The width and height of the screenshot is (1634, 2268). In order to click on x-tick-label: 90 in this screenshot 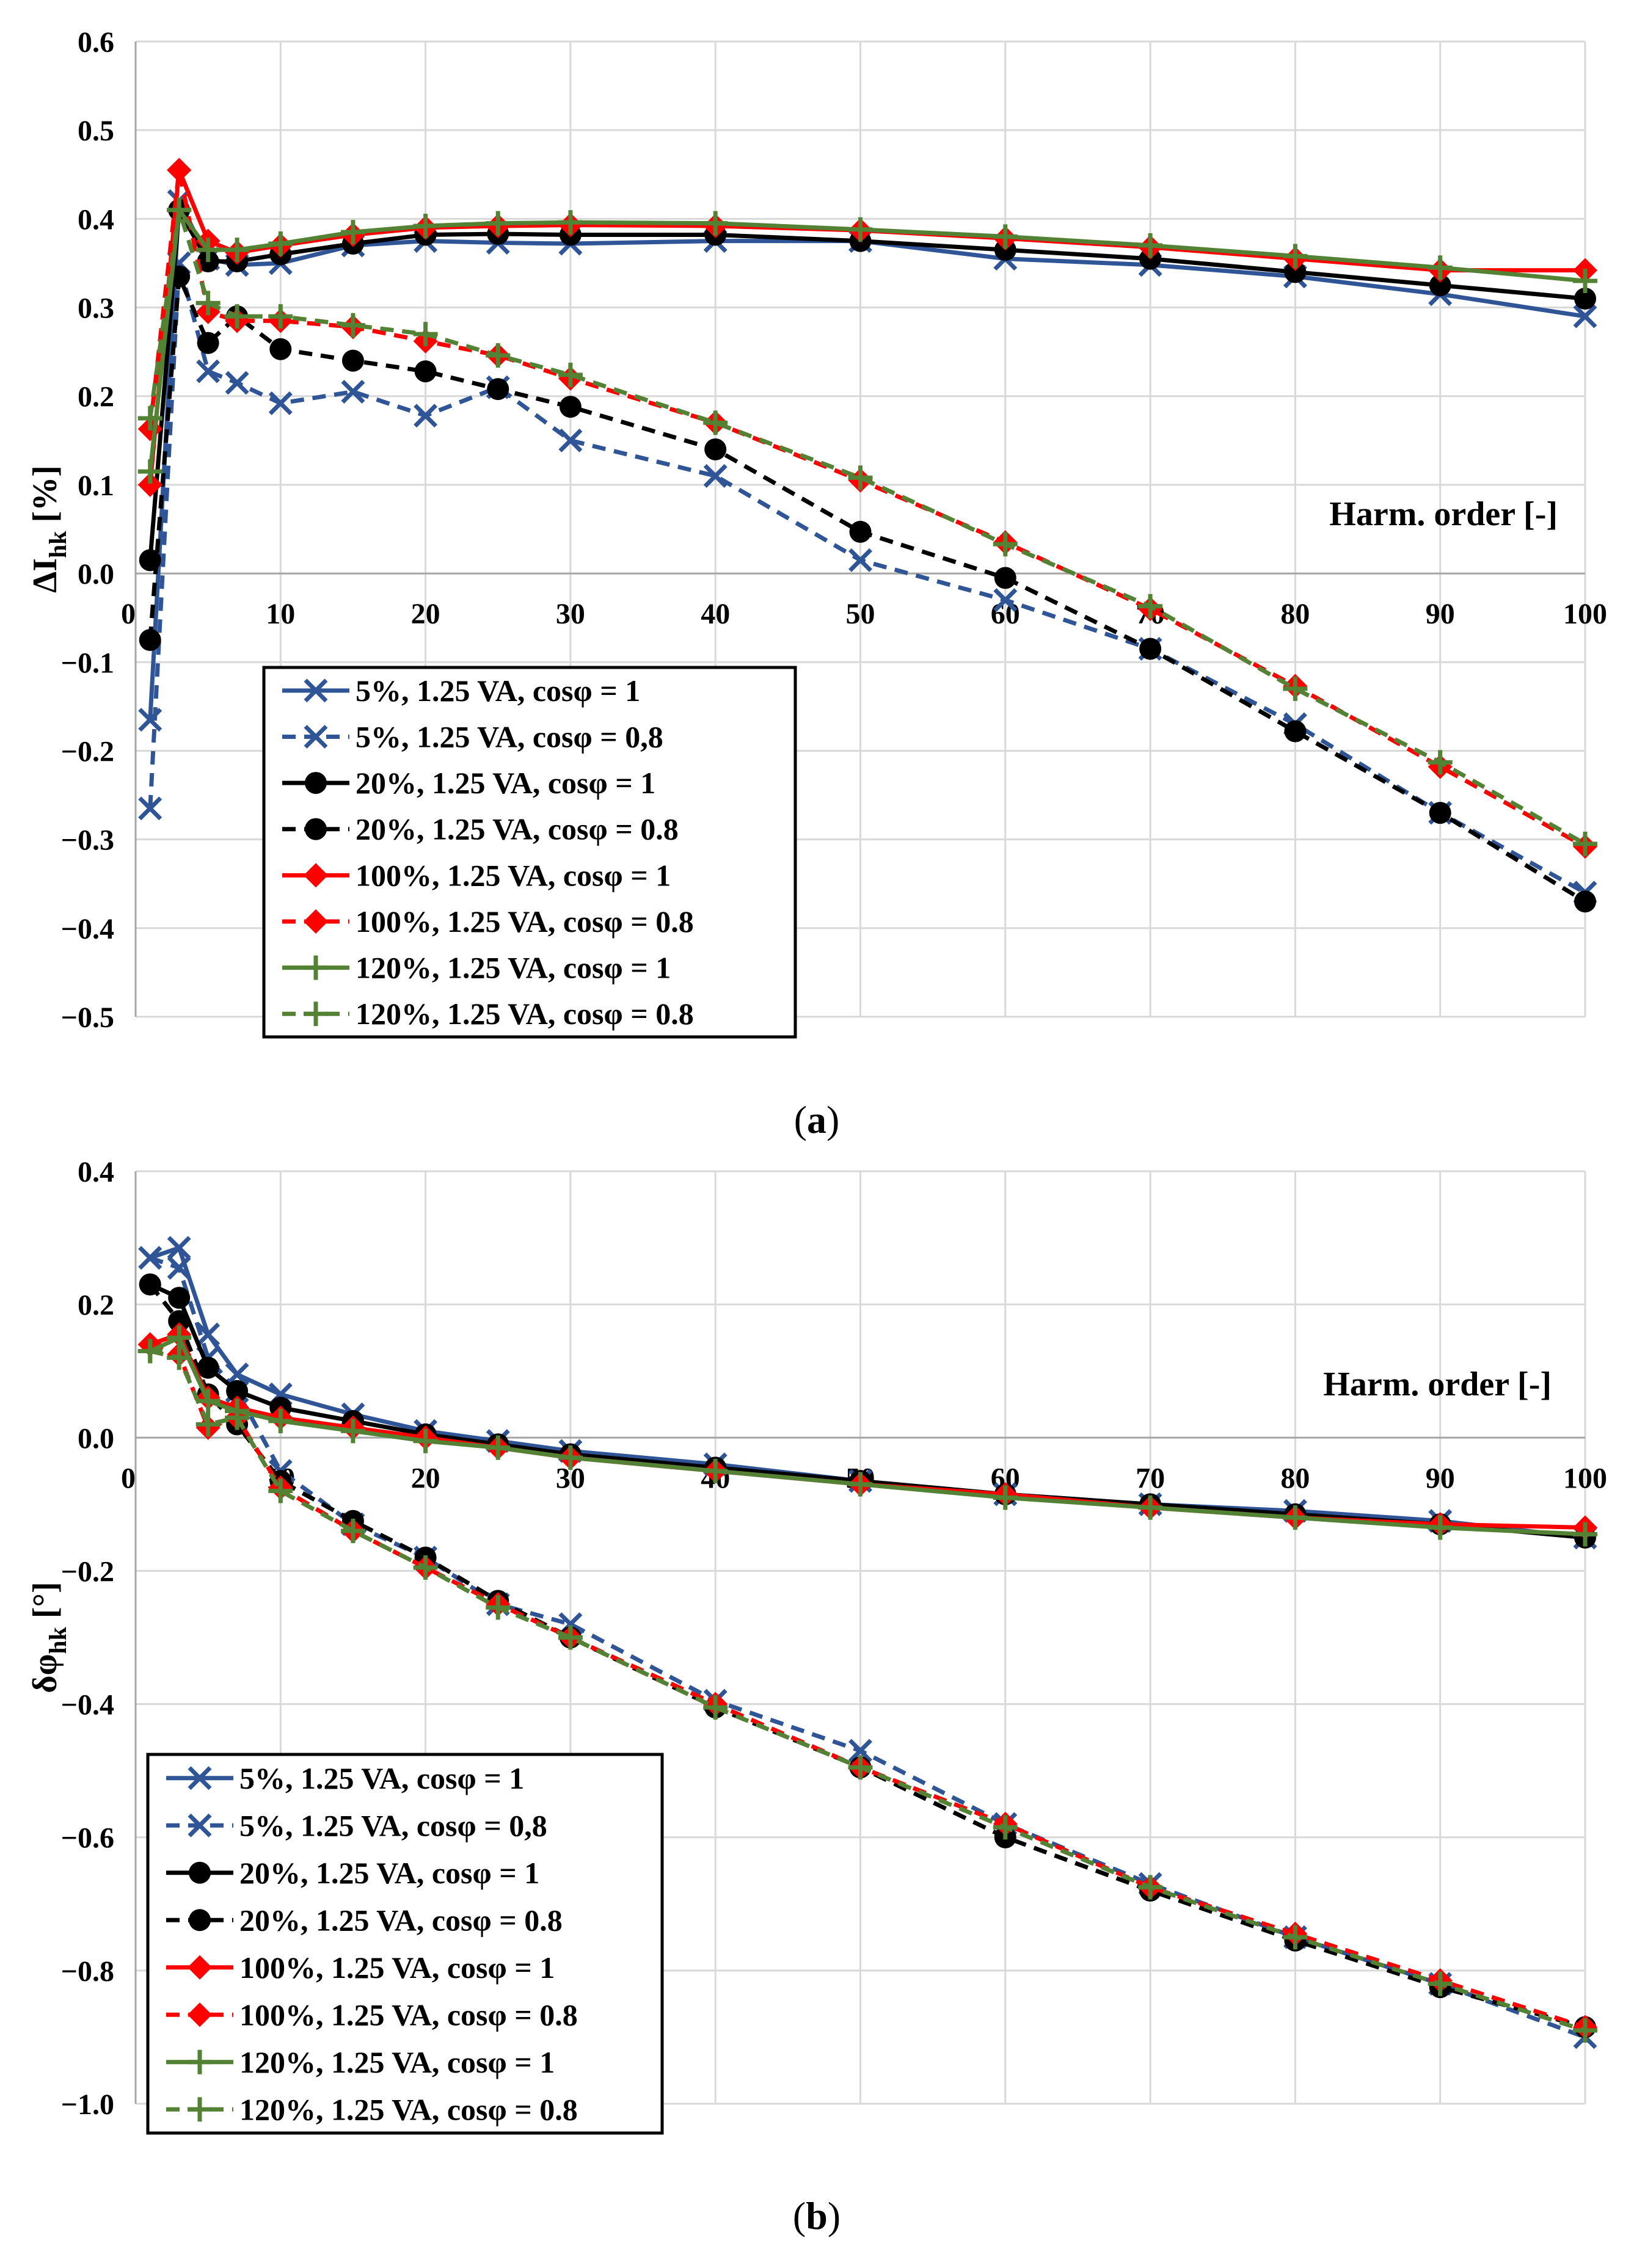, I will do `click(1440, 1478)`.